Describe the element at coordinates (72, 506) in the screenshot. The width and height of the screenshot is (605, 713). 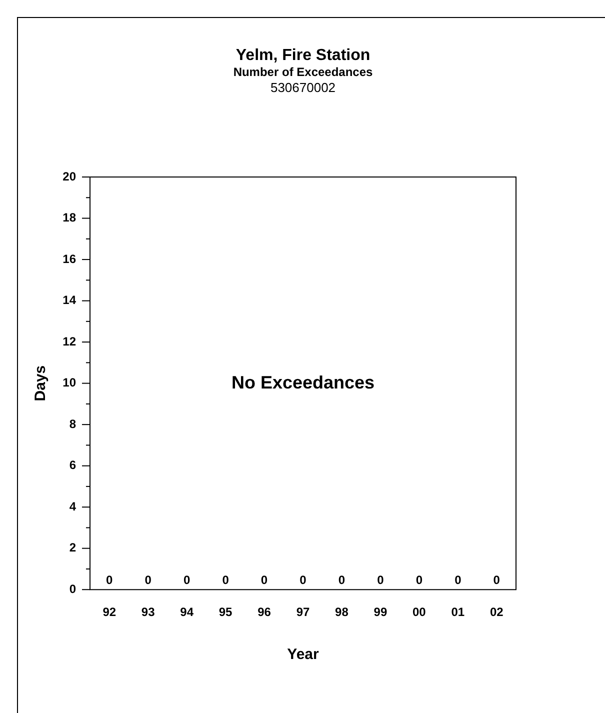
I see `y-tick-label: 4` at that location.